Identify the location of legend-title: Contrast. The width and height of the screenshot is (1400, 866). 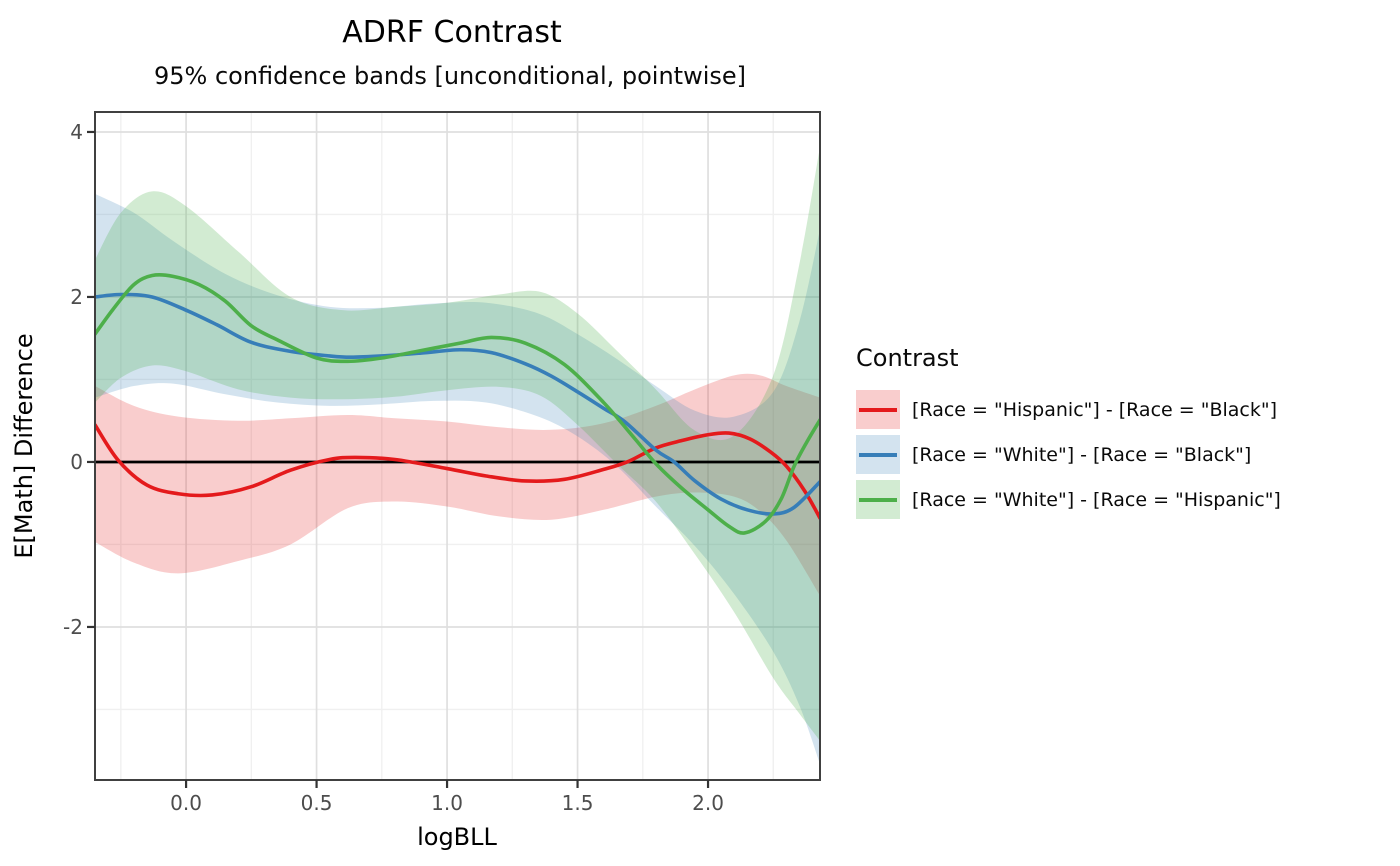
(907, 358).